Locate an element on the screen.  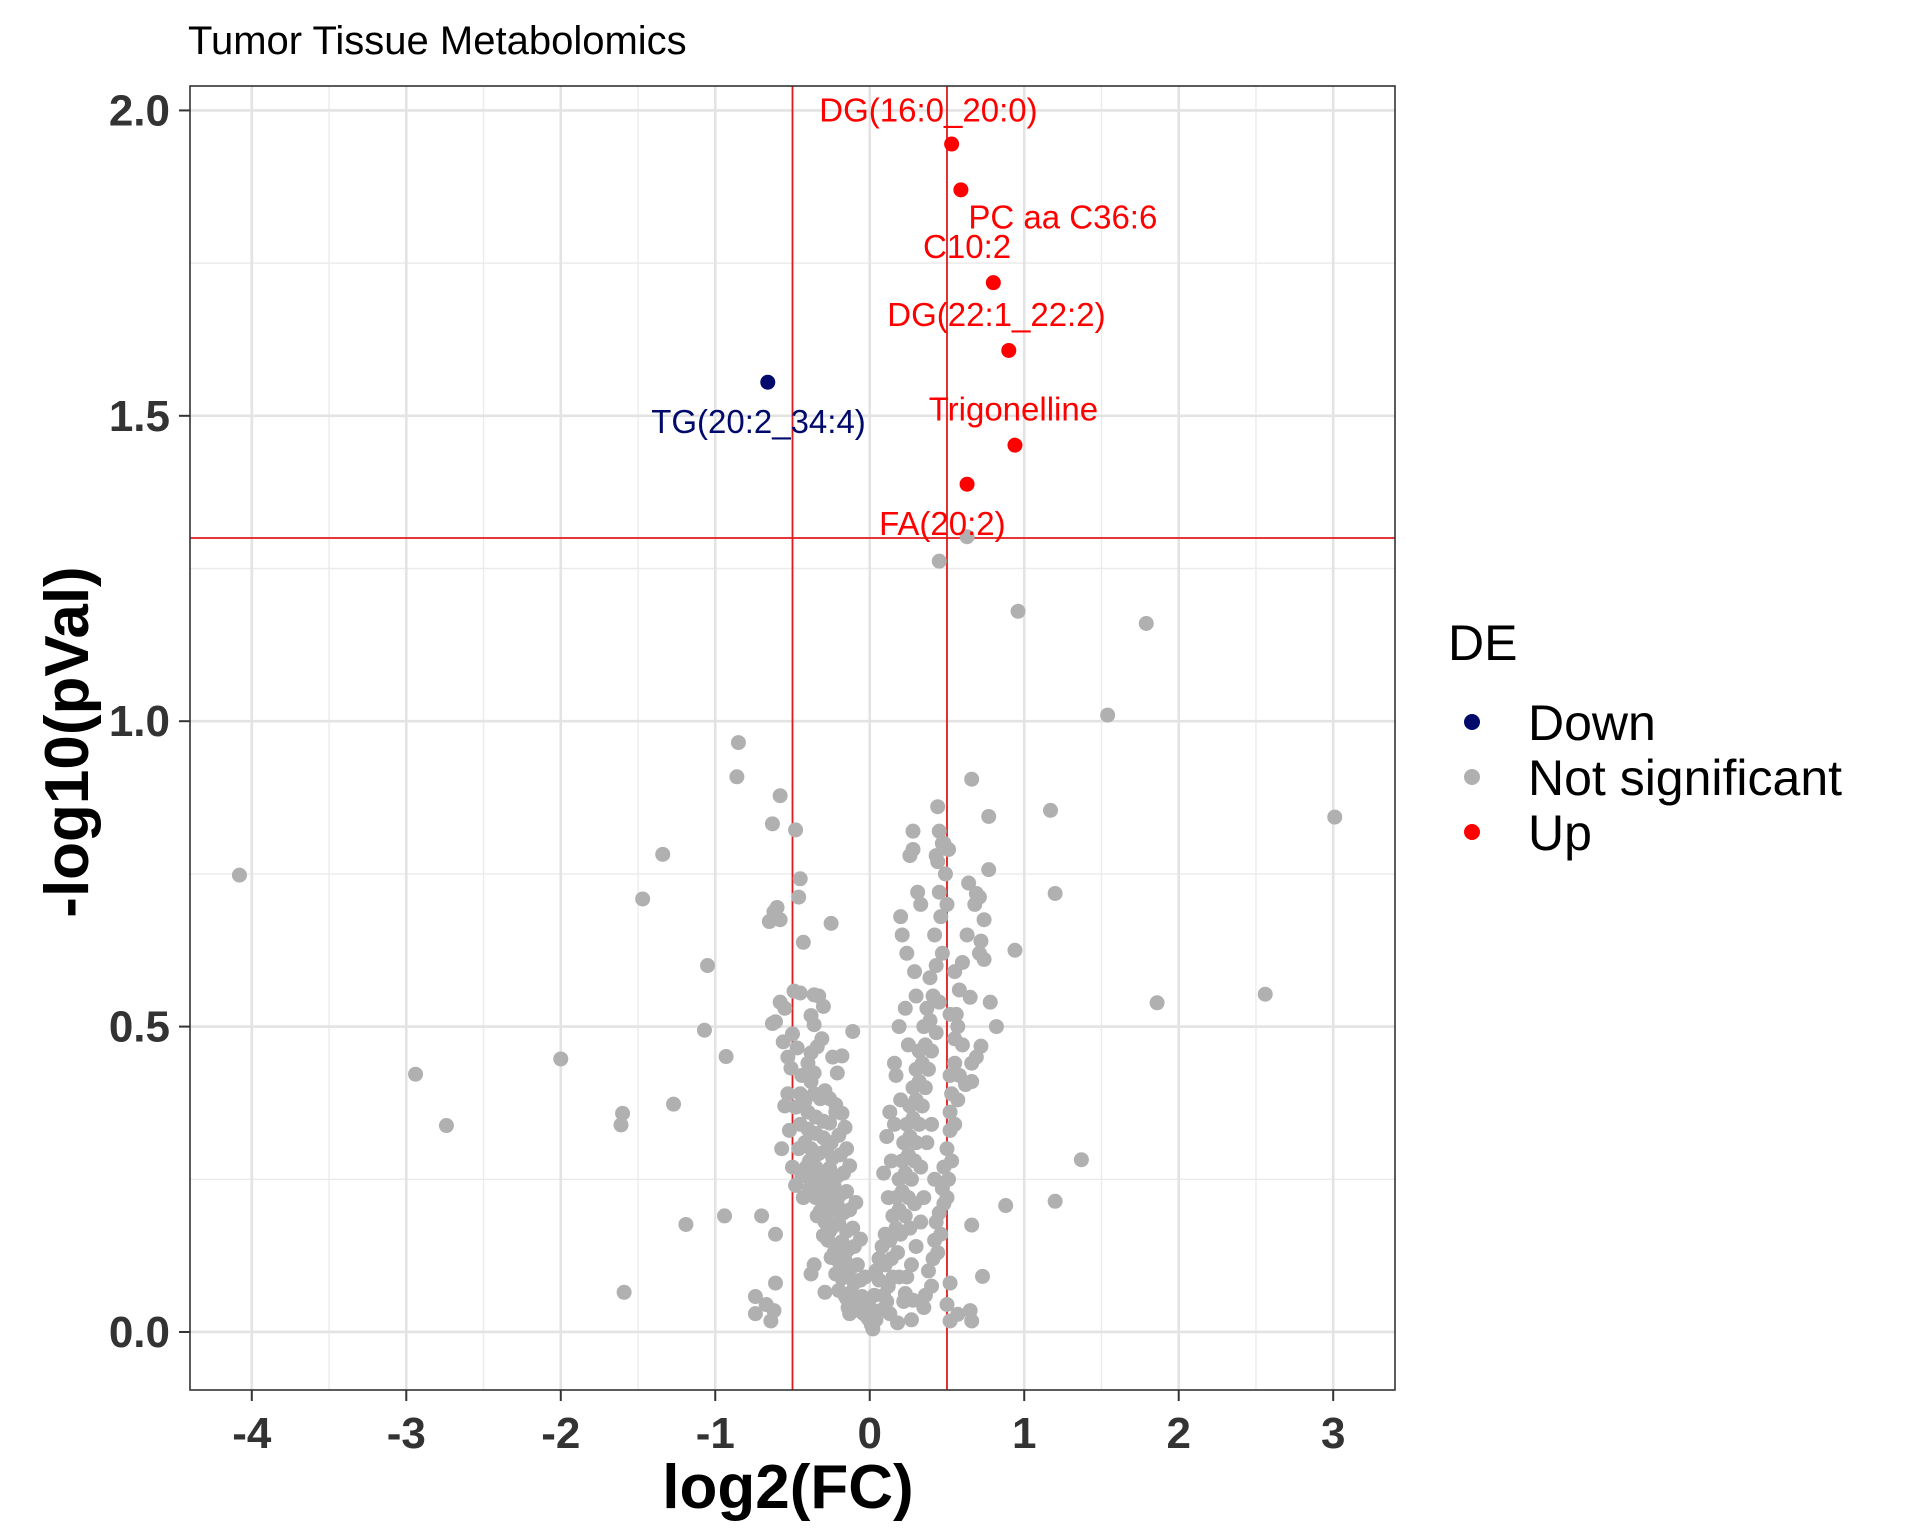
data-point-down is located at coordinates (768, 382).